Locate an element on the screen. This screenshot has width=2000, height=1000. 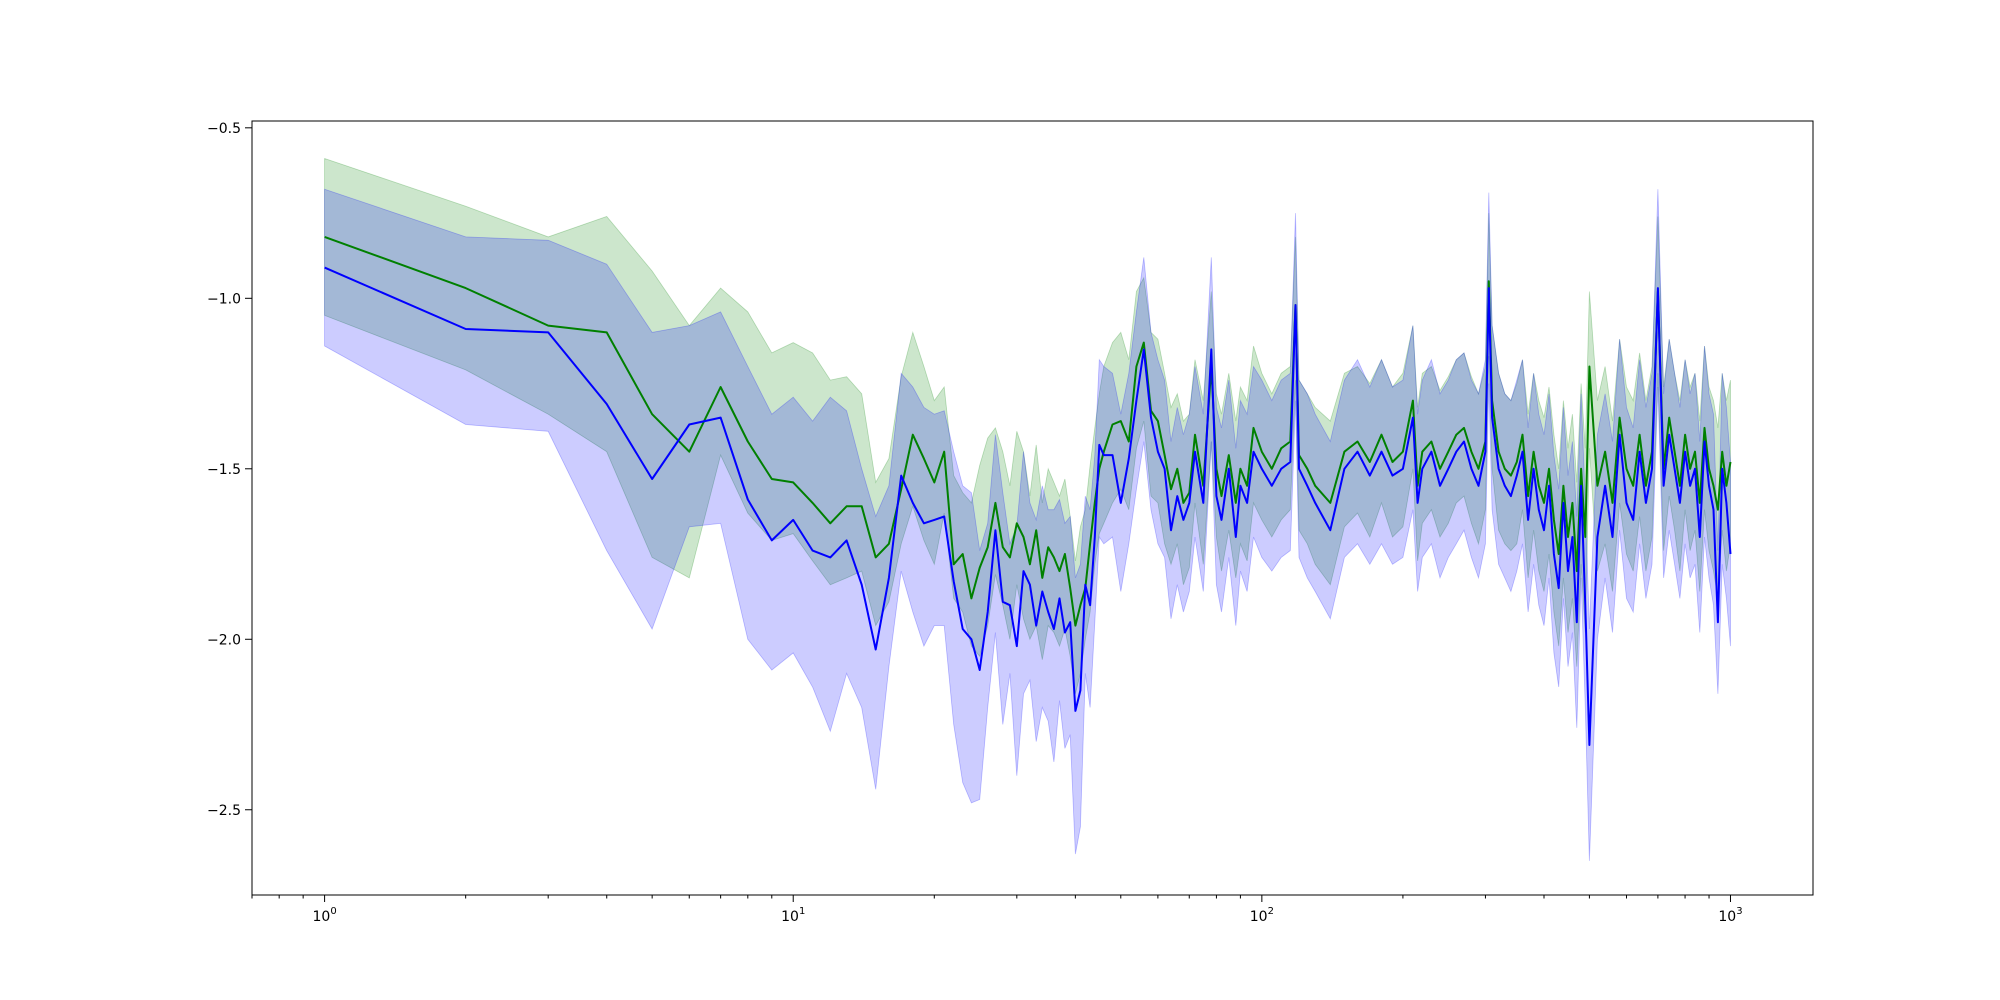
x-tick-label: 10¹ is located at coordinates (793, 915).